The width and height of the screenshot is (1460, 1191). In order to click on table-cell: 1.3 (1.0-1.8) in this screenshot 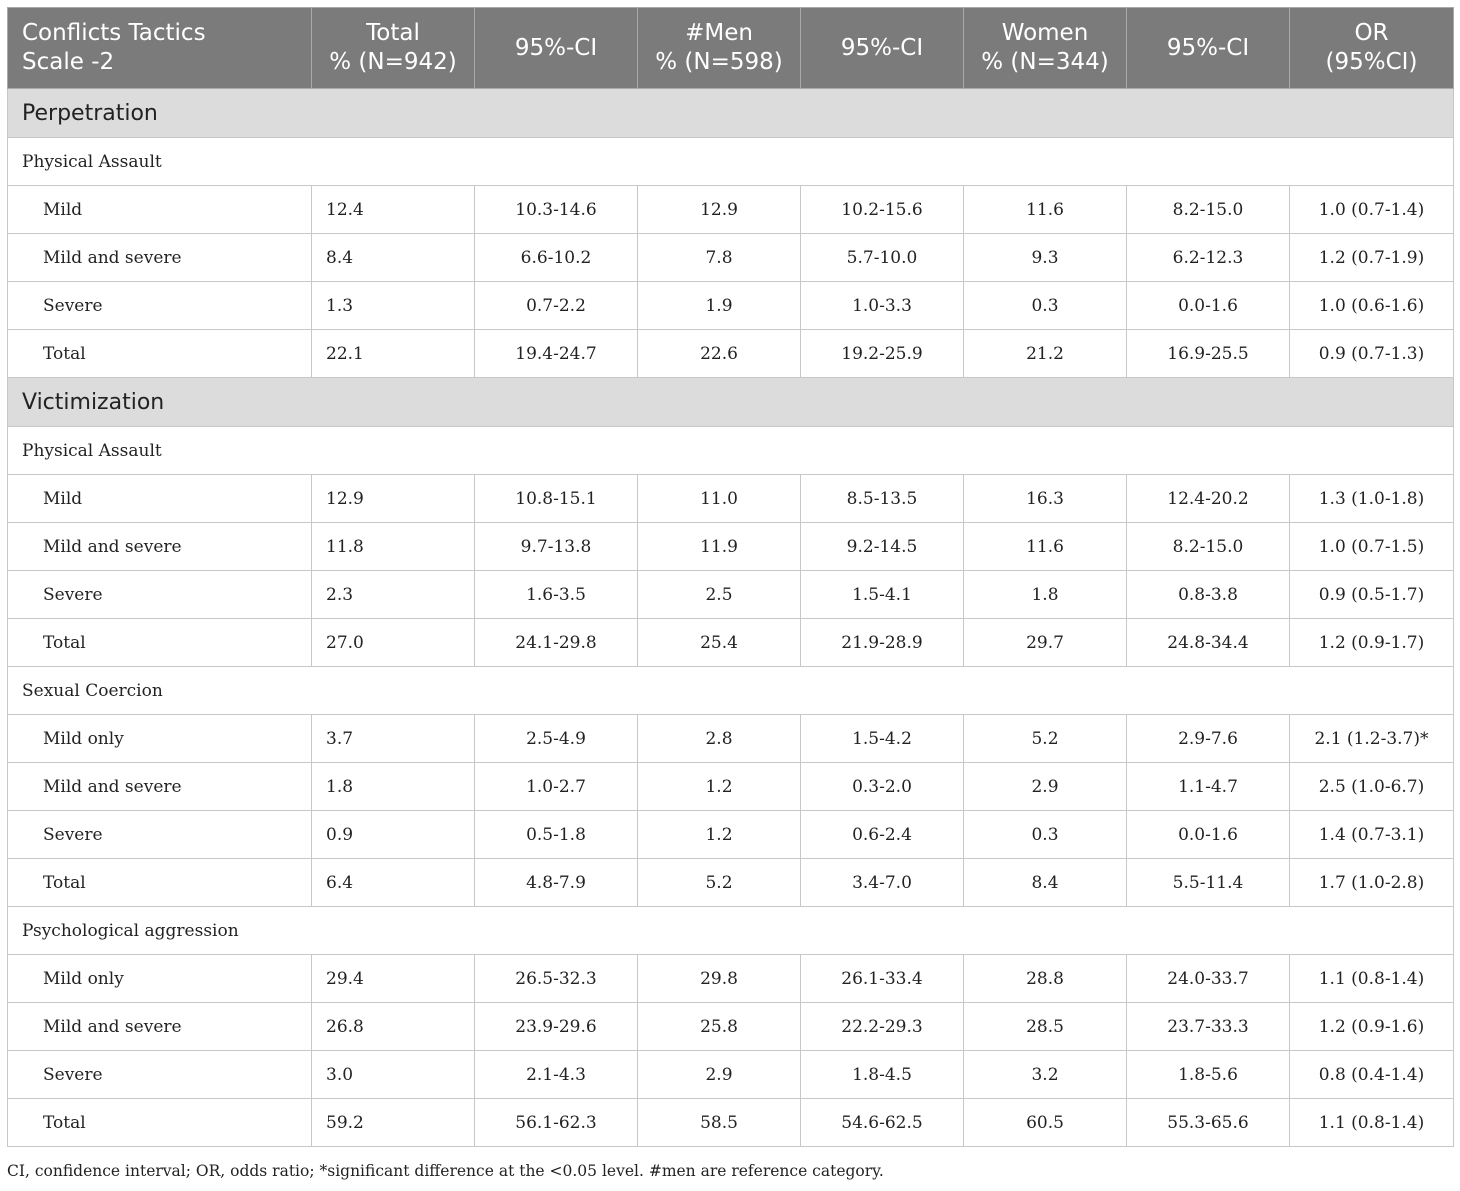, I will do `click(1371, 498)`.